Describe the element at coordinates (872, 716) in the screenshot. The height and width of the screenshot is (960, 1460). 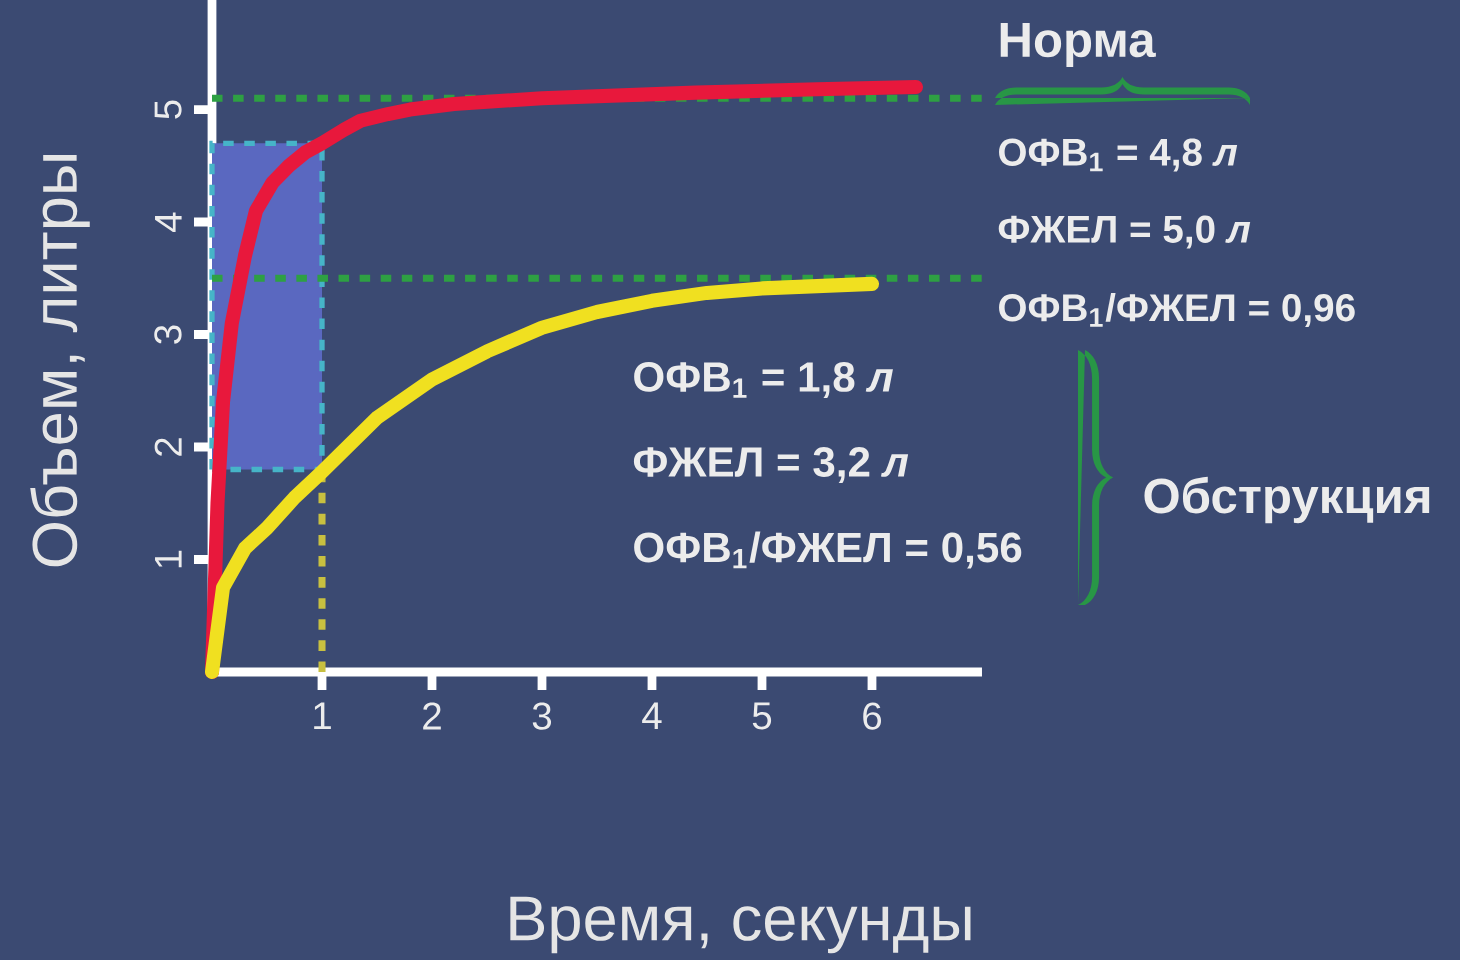
I see `x-tick-label: 6` at that location.